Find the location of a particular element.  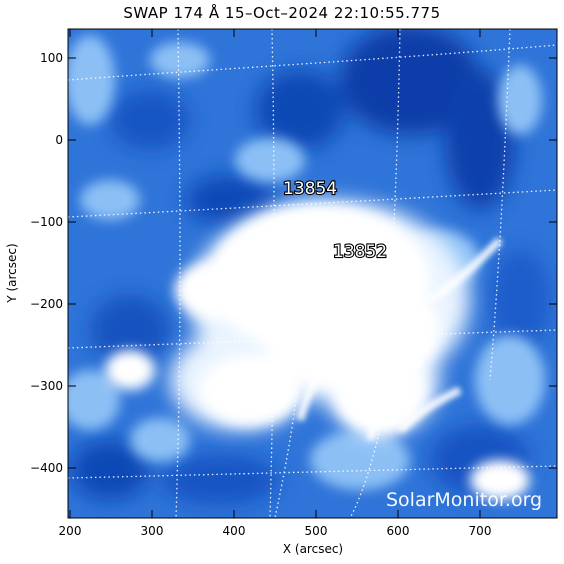

x-axis-title: X (arcsec) is located at coordinates (313, 549).